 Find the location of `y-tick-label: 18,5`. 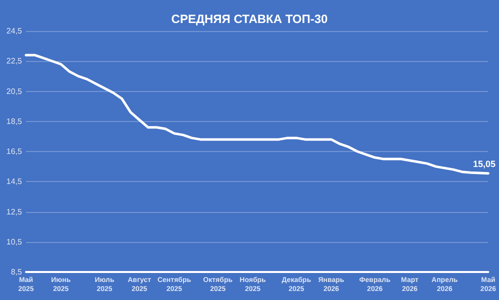

y-tick-label: 18,5 is located at coordinates (14, 121).